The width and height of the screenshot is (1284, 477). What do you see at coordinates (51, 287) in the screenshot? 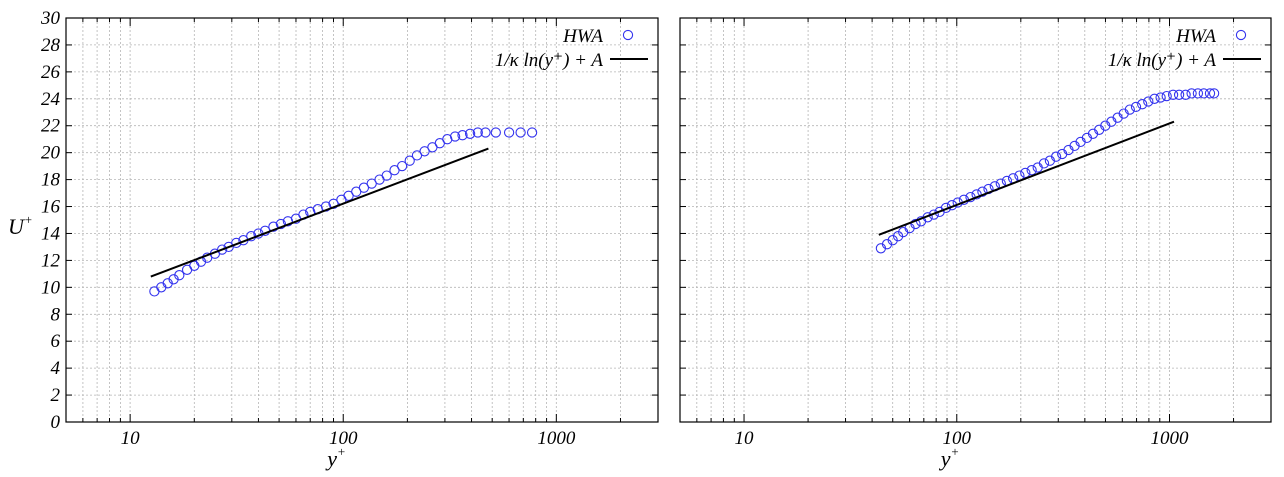
I see `y-tick-label: 10` at bounding box center [51, 287].